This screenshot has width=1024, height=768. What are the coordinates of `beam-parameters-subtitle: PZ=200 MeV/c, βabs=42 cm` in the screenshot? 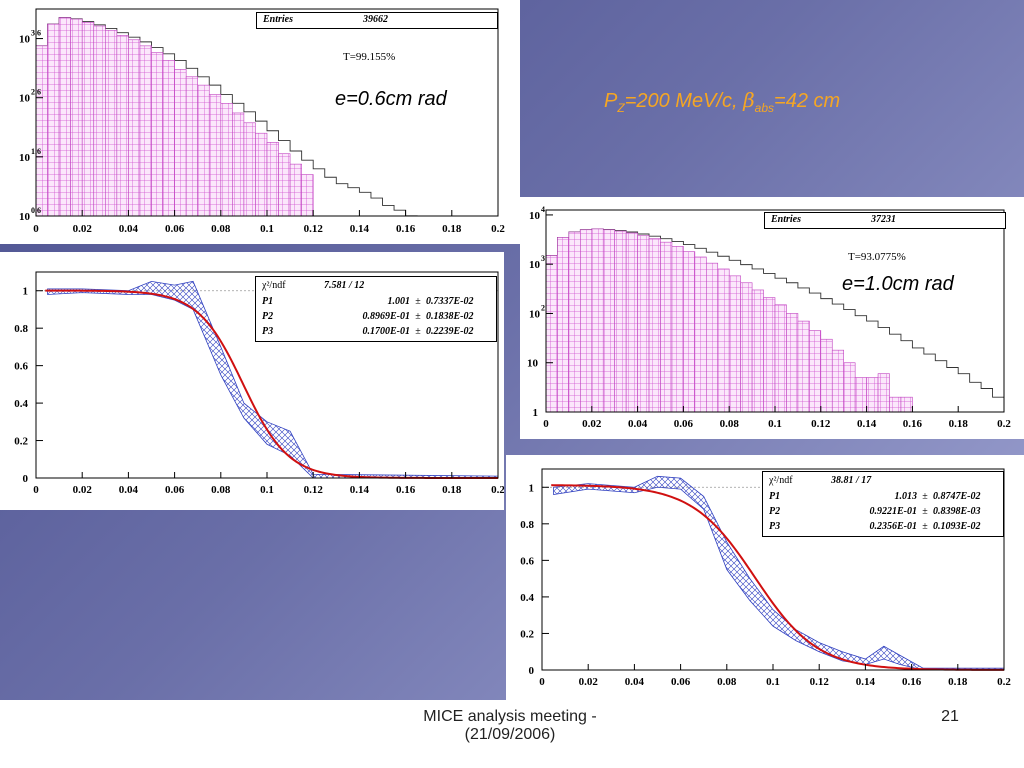 It's located at (722, 101).